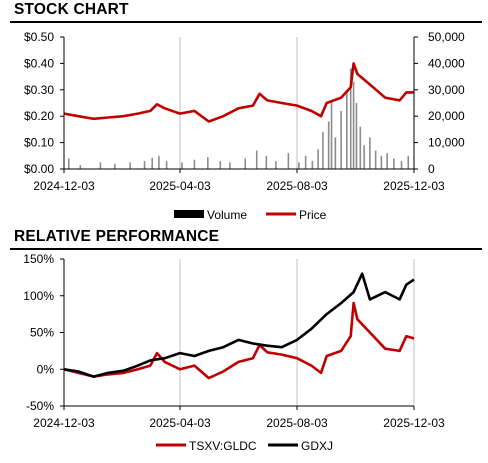 The image size is (488, 463). What do you see at coordinates (189, 214) in the screenshot?
I see `legend-volume-swatch` at bounding box center [189, 214].